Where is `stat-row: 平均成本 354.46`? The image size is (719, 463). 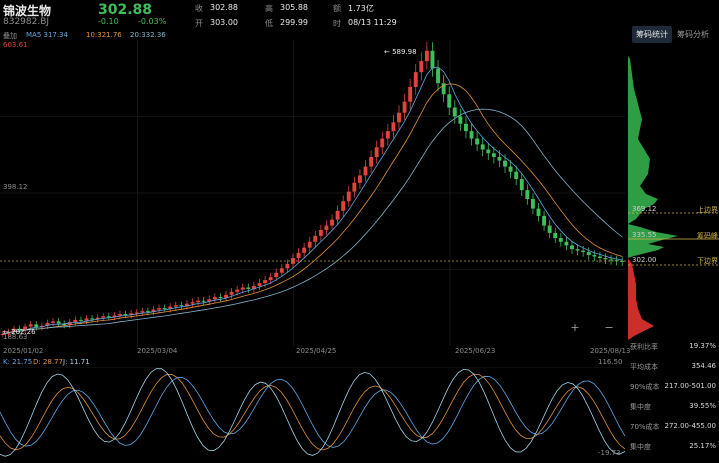
stat-row: 平均成本 354.46 is located at coordinates (673, 366).